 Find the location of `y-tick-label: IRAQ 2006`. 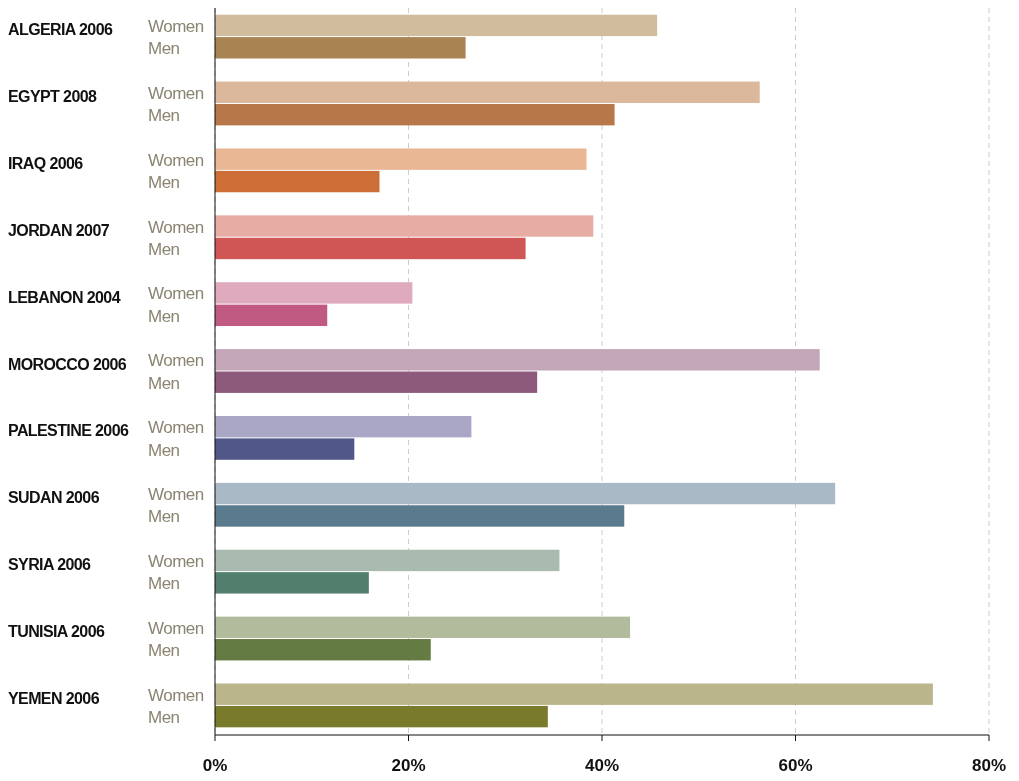

y-tick-label: IRAQ 2006 is located at coordinates (46, 163).